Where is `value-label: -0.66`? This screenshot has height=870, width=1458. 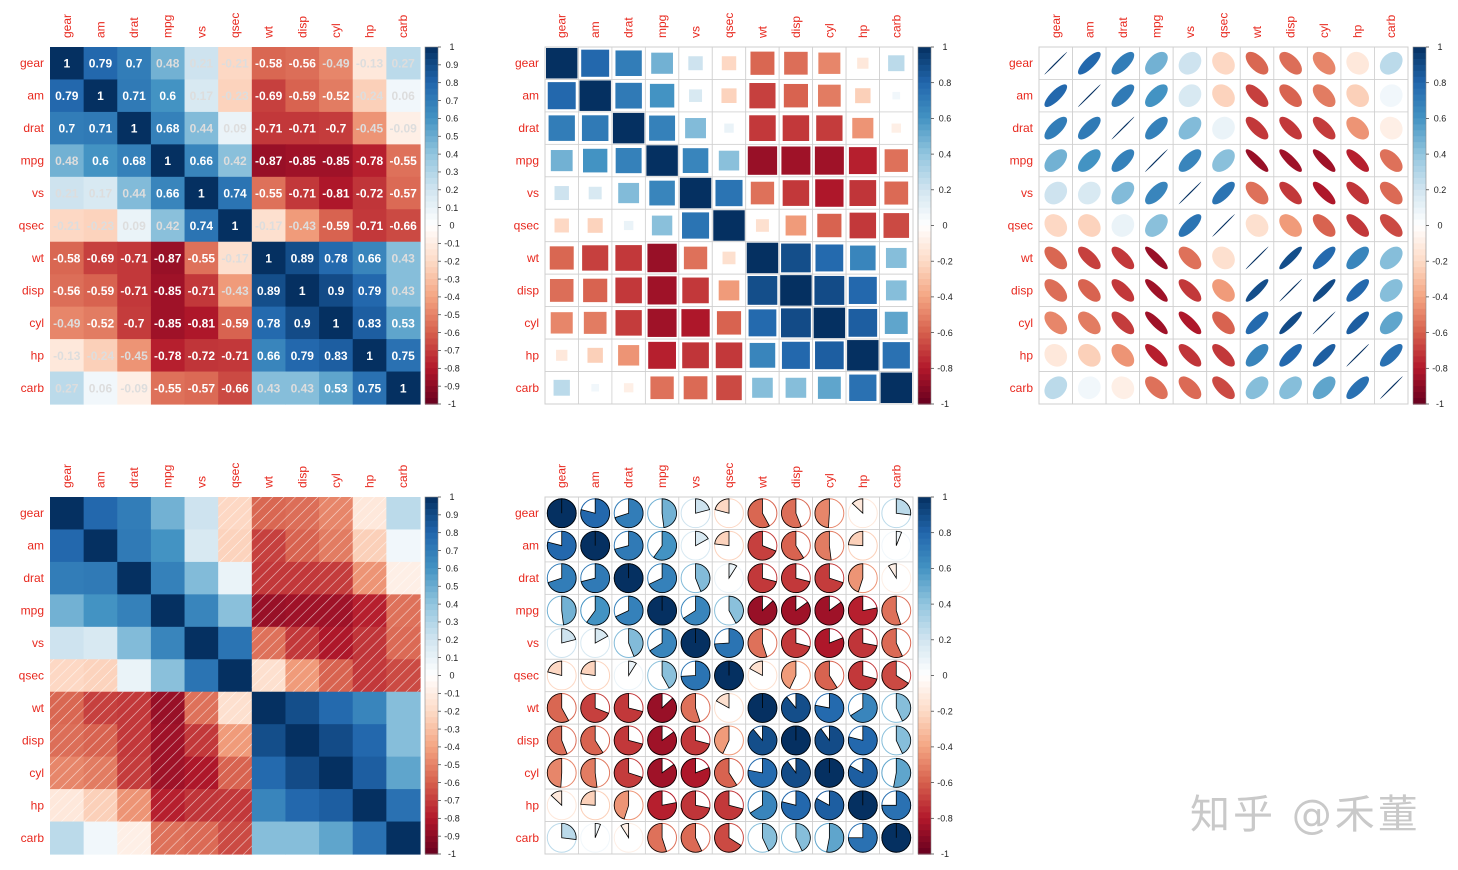 value-label: -0.66 is located at coordinates (404, 226).